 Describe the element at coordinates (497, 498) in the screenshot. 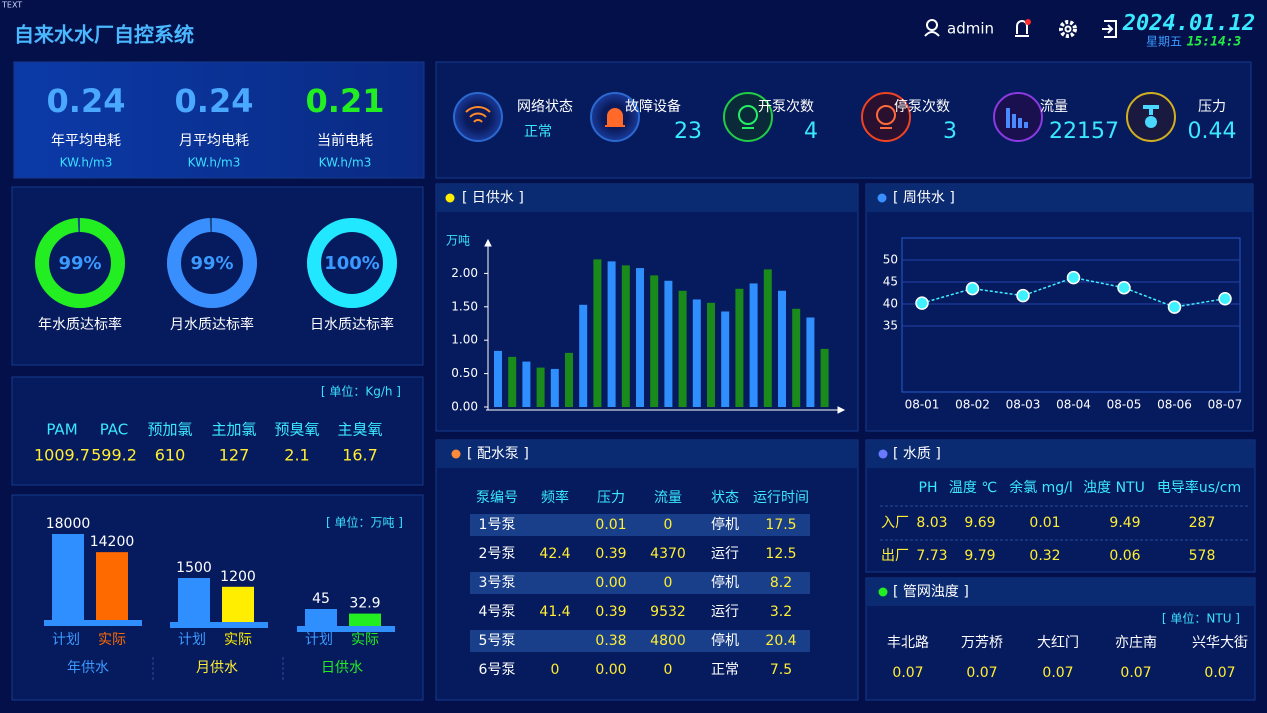

I see `table-header: 泵编号` at that location.